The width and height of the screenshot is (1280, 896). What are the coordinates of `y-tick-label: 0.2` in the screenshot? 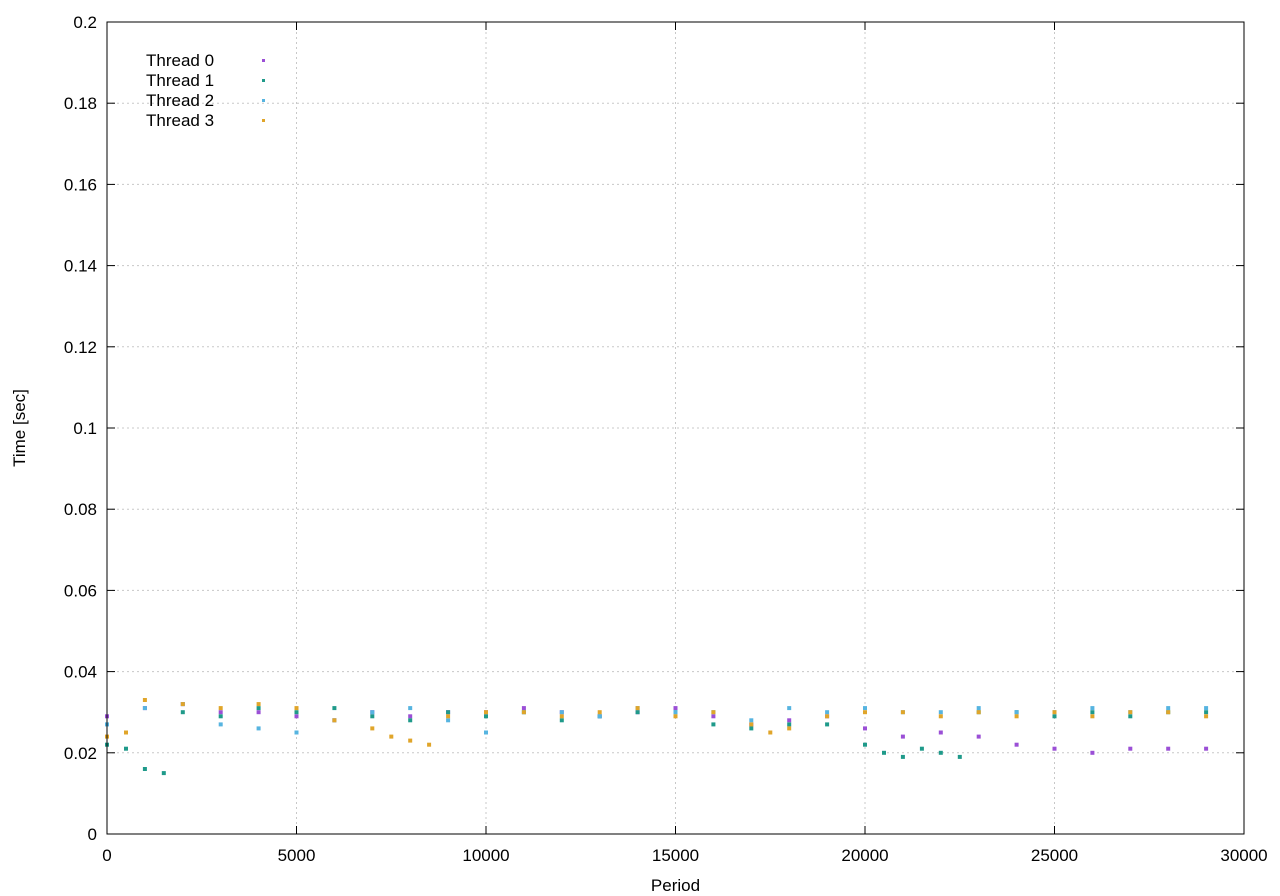 It's located at (85, 22).